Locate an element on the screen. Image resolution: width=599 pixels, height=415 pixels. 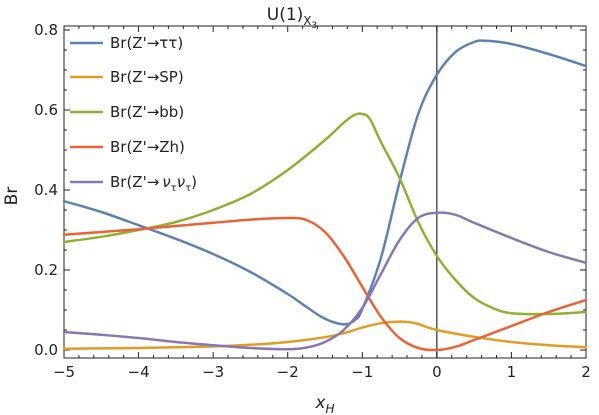
chart-title-main: U(1) is located at coordinates (285, 15).